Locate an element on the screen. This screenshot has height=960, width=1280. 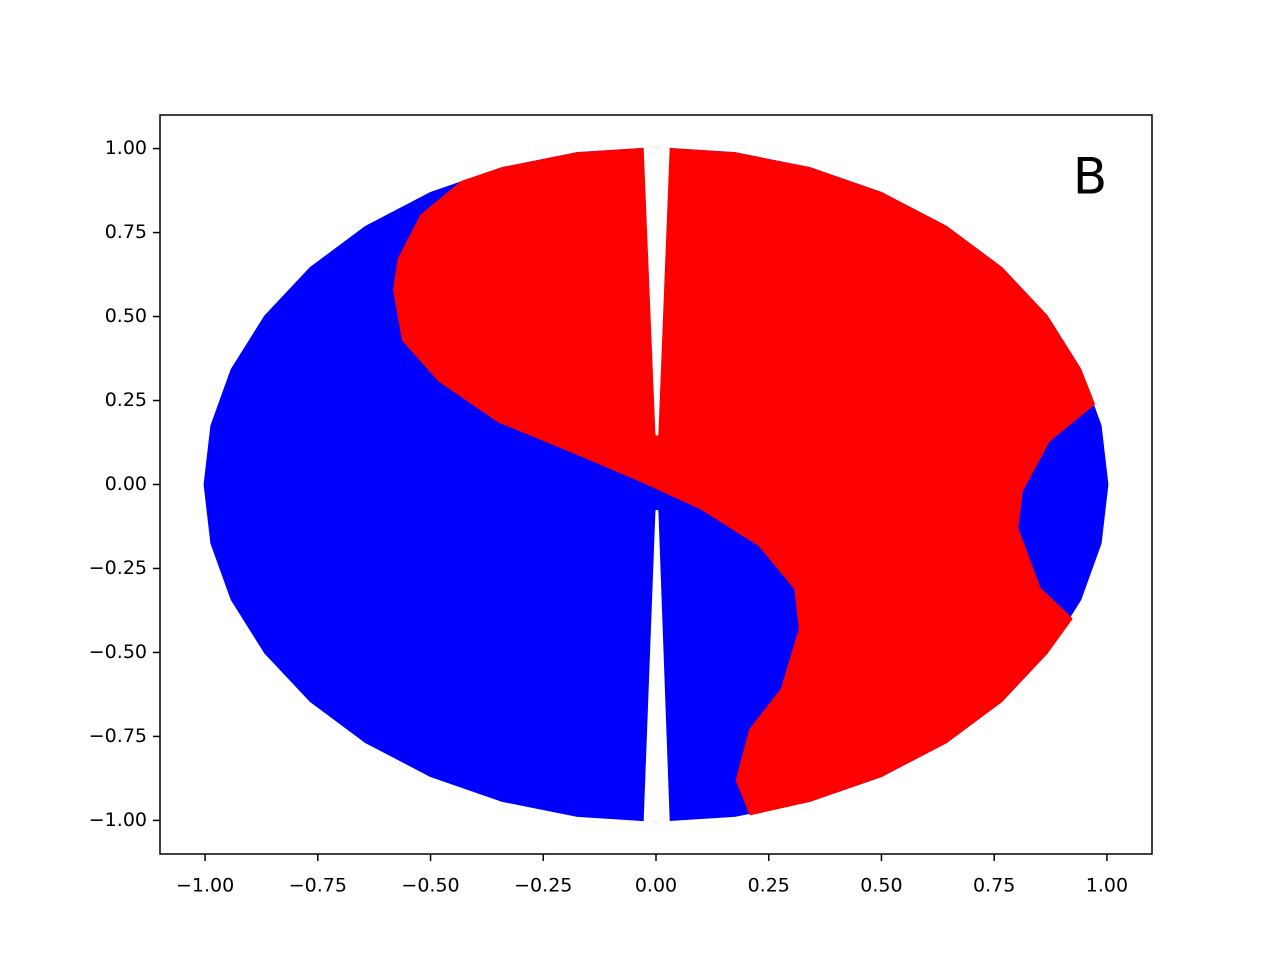
y-tick-label: 1.00 is located at coordinates (126, 148).